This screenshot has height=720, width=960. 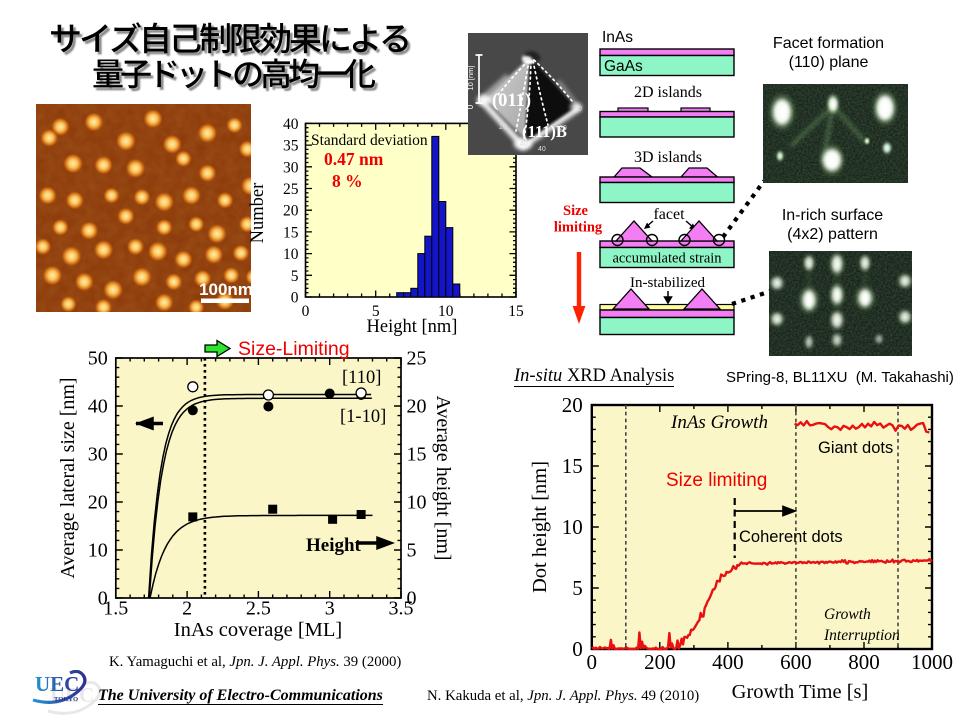 What do you see at coordinates (471, 77) in the screenshot?
I see `svg-text: 10 [nm]` at bounding box center [471, 77].